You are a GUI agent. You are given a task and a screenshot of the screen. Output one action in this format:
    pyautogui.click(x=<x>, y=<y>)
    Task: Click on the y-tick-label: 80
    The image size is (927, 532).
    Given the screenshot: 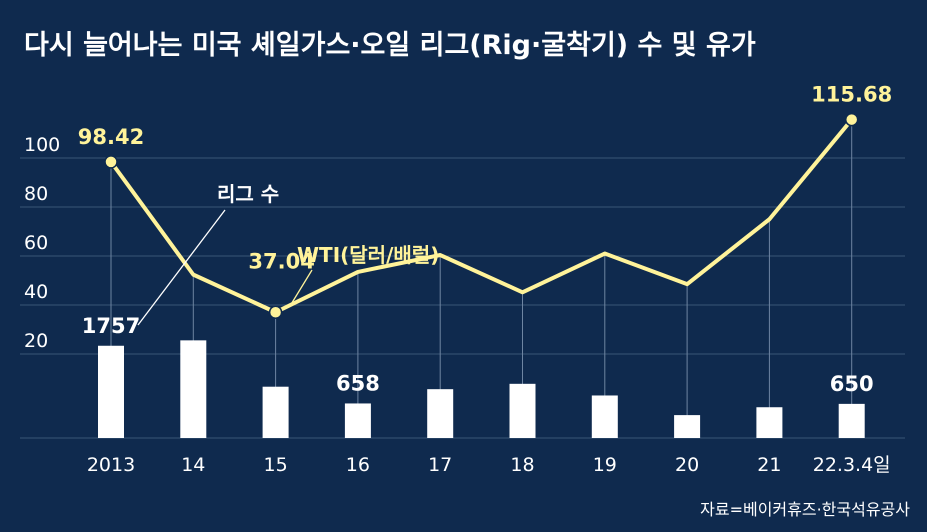 What is the action you would take?
    pyautogui.click(x=36, y=194)
    